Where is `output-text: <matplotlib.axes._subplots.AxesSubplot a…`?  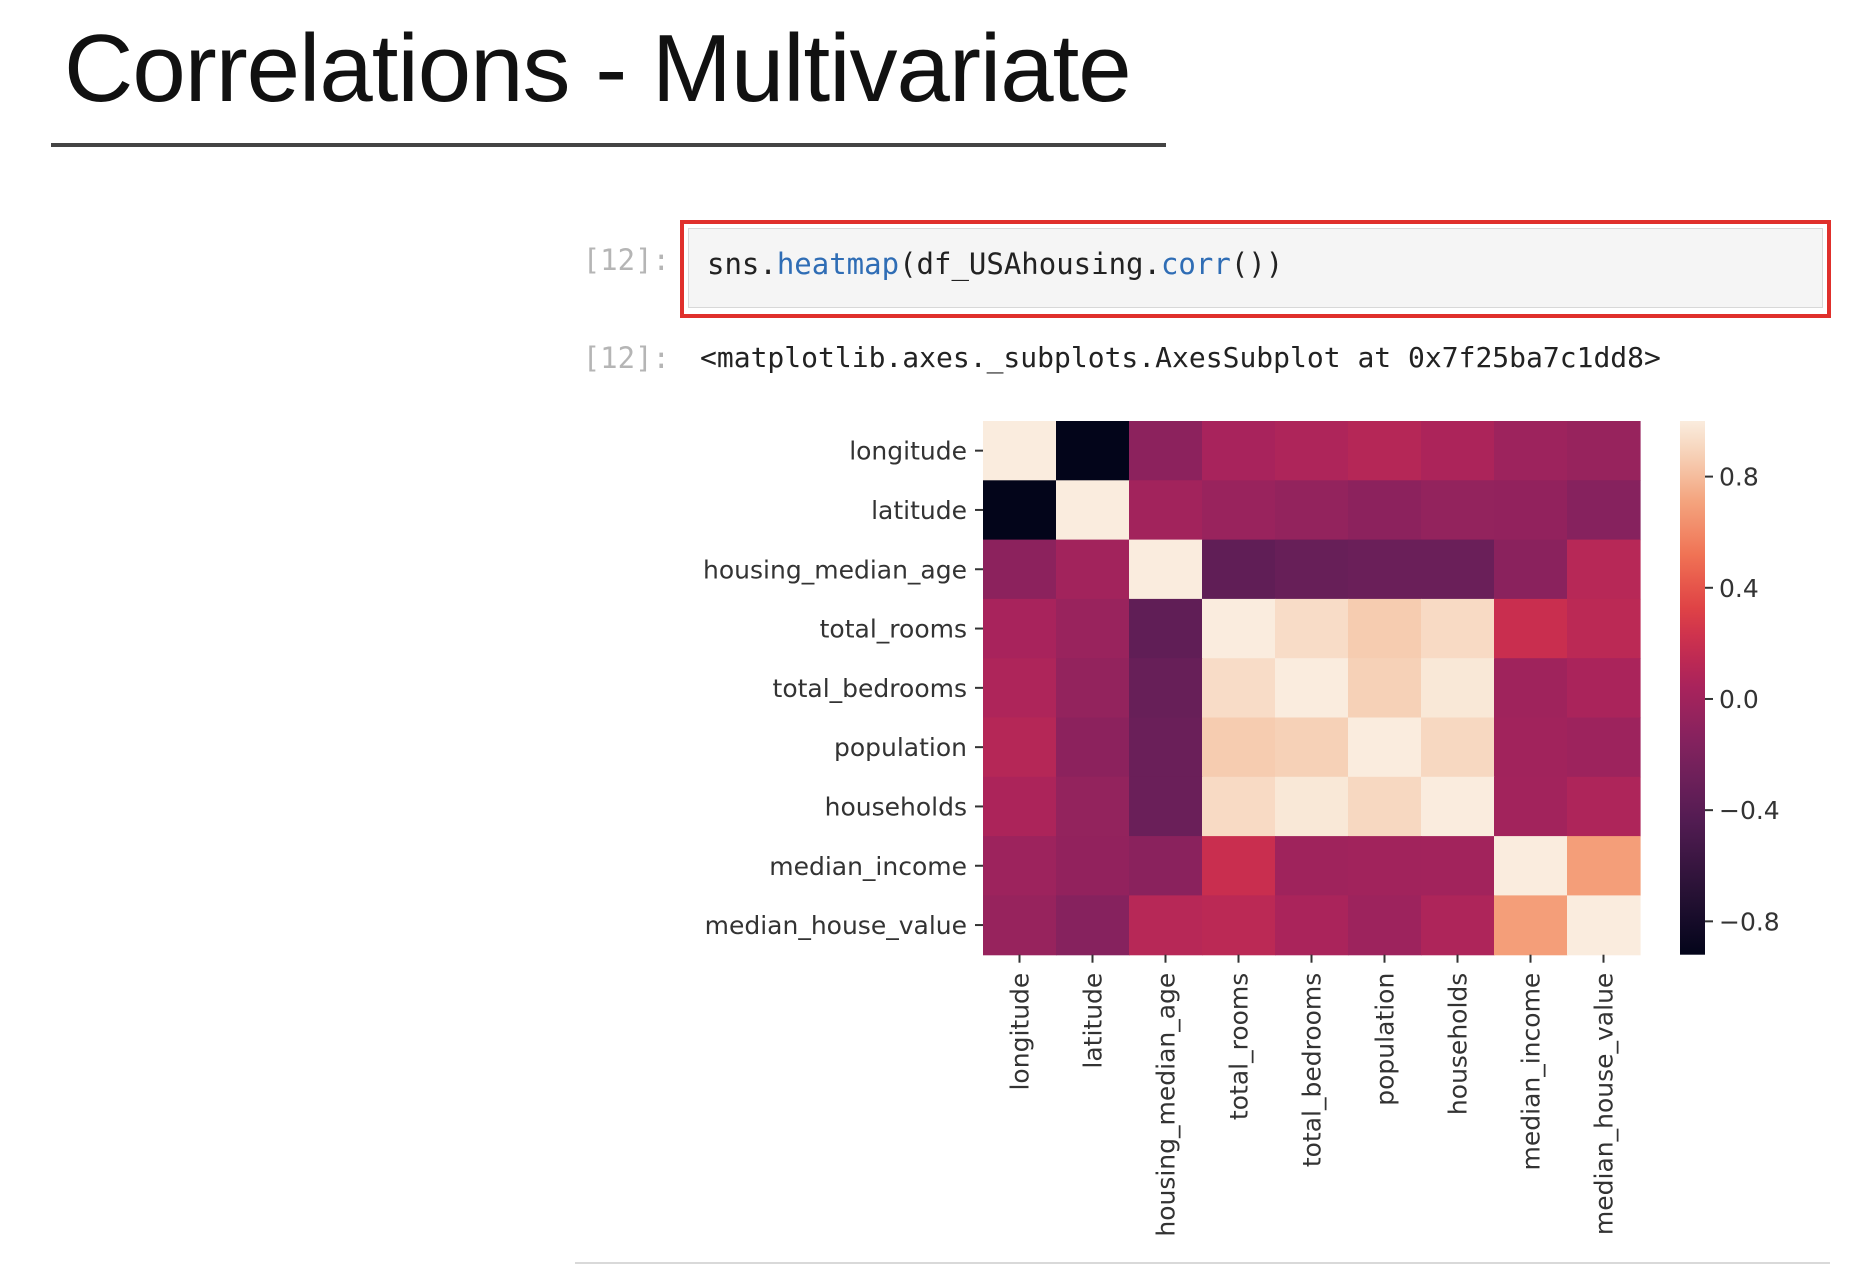 output-text: <matplotlib.axes._subplots.AxesSubplot a… is located at coordinates (1180, 357).